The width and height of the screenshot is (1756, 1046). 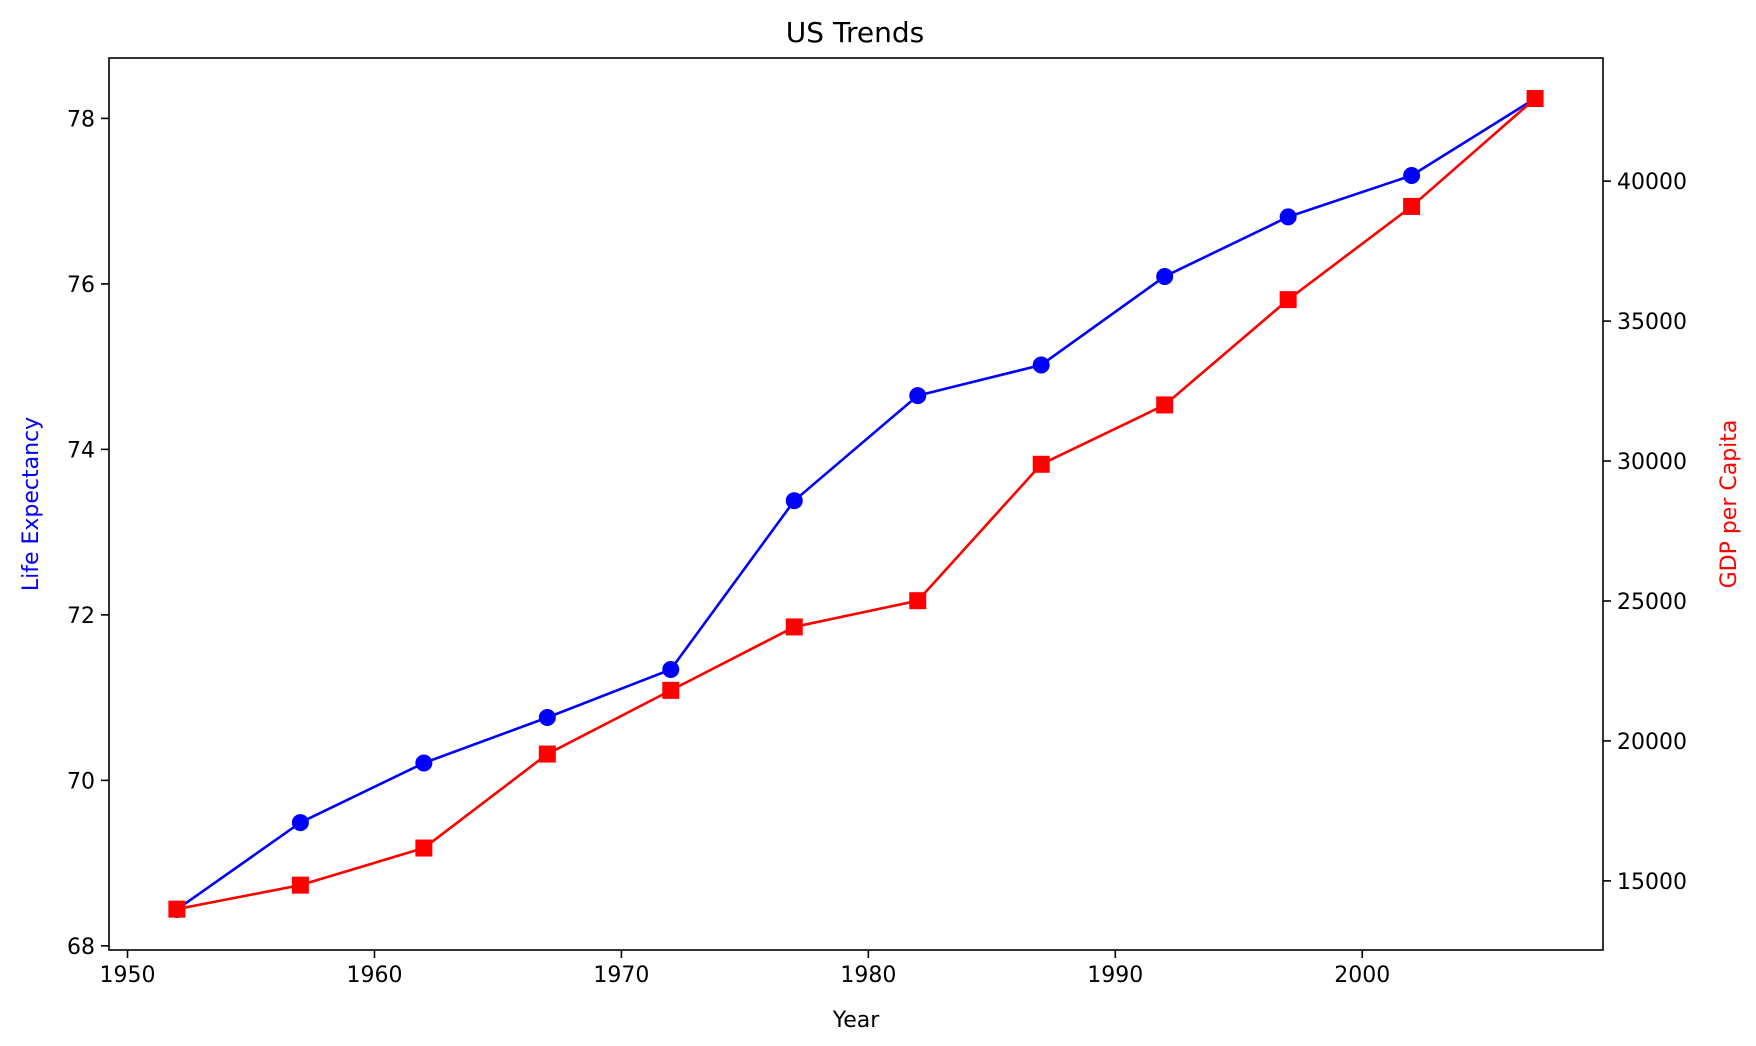 What do you see at coordinates (81, 616) in the screenshot?
I see `left-y-tick-label: 72` at bounding box center [81, 616].